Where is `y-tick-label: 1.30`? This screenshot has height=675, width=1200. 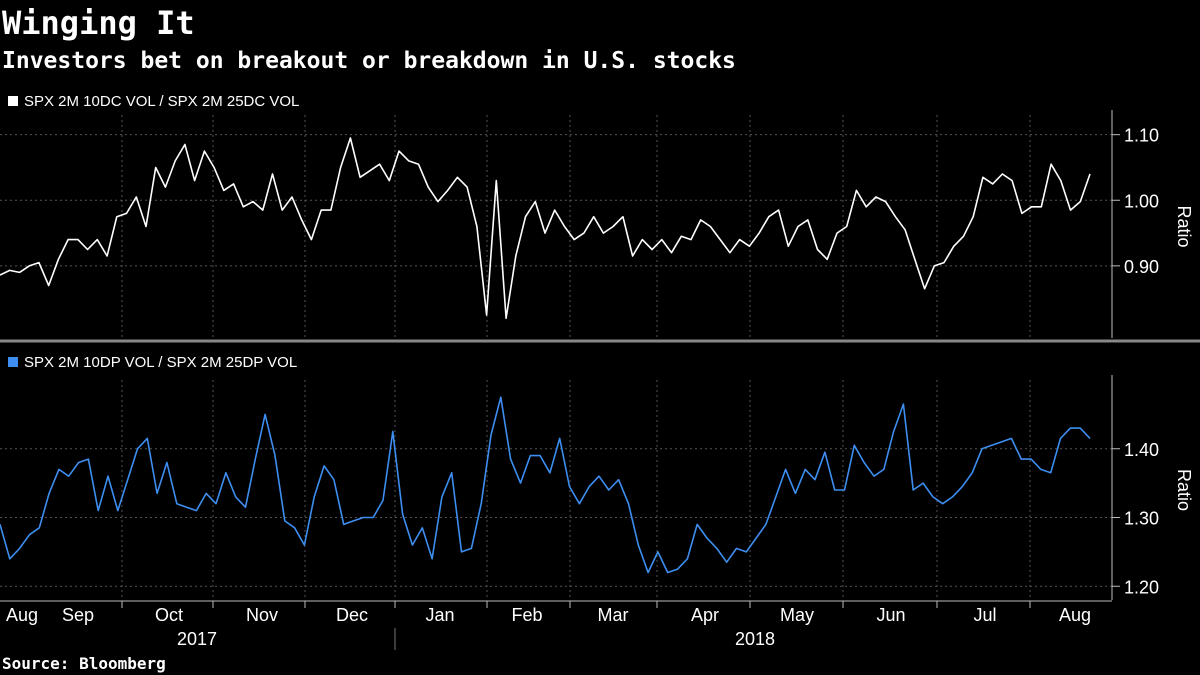 y-tick-label: 1.30 is located at coordinates (1141, 519).